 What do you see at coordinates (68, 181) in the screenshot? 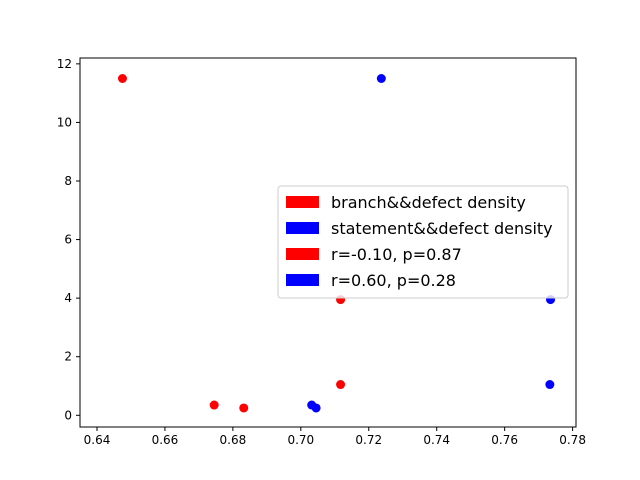
I see `y-tick-label: 8` at bounding box center [68, 181].